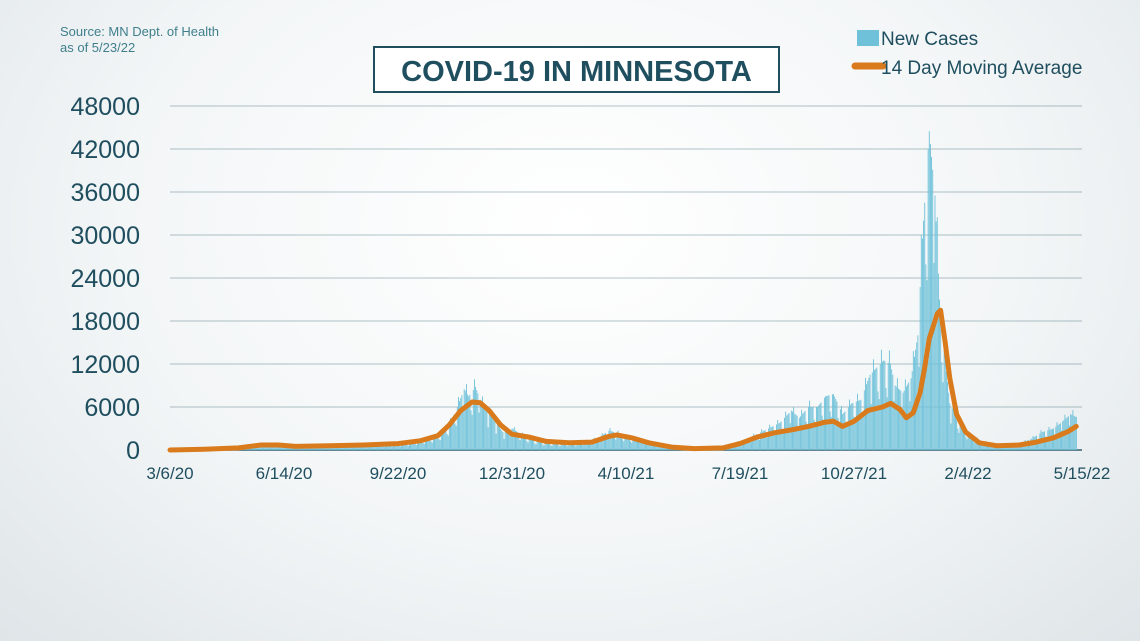  I want to click on legend-label-moving-average: 14 Day Moving Average, so click(981, 68).